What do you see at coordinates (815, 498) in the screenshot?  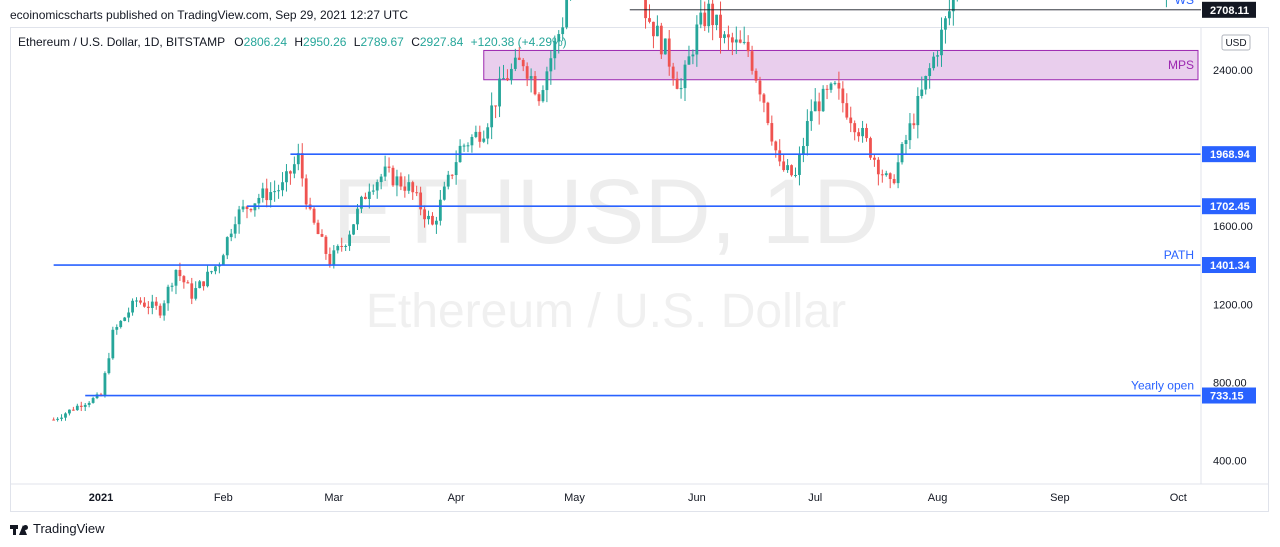 I see `x-tick-label: Jul` at bounding box center [815, 498].